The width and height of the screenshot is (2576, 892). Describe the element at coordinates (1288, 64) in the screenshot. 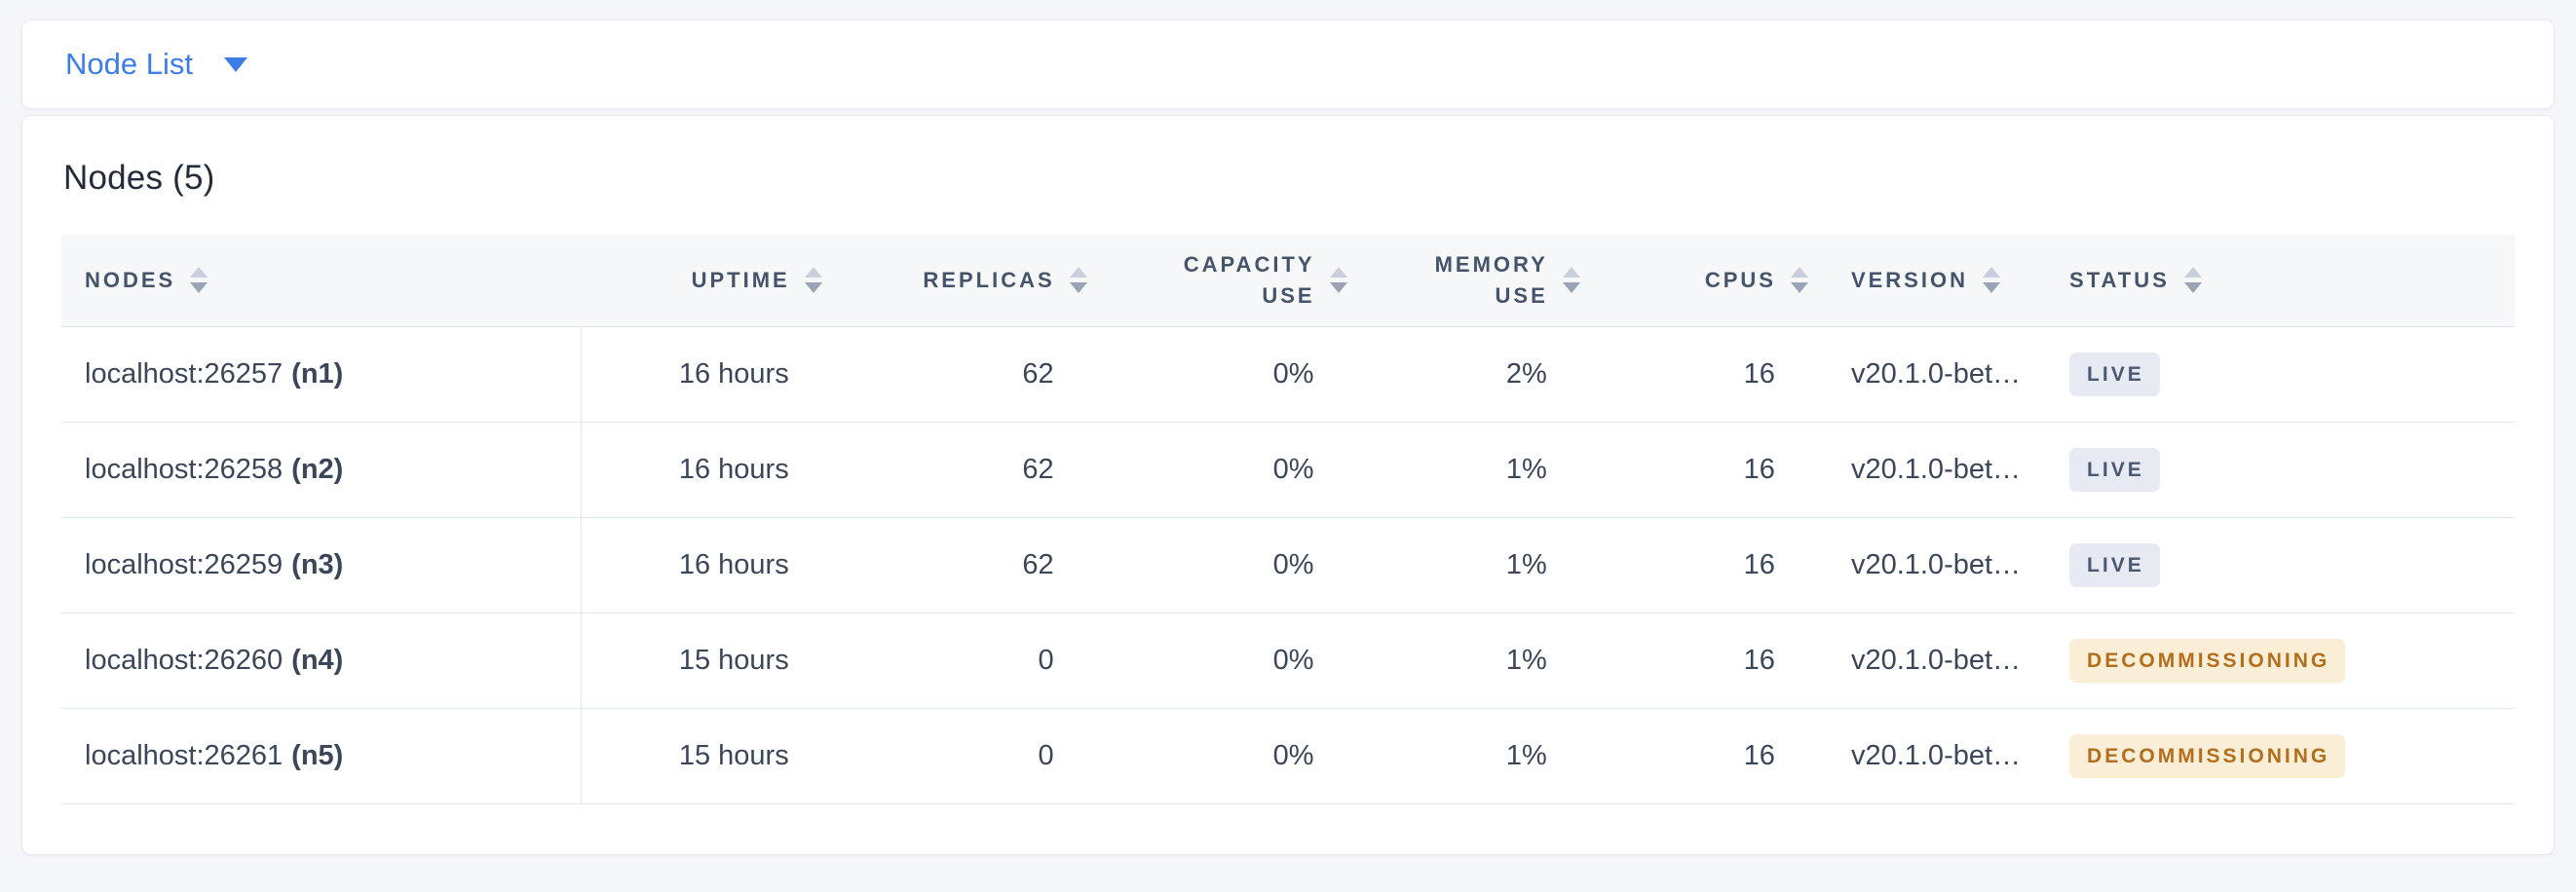

I see `page-selector-bar: Node List` at that location.